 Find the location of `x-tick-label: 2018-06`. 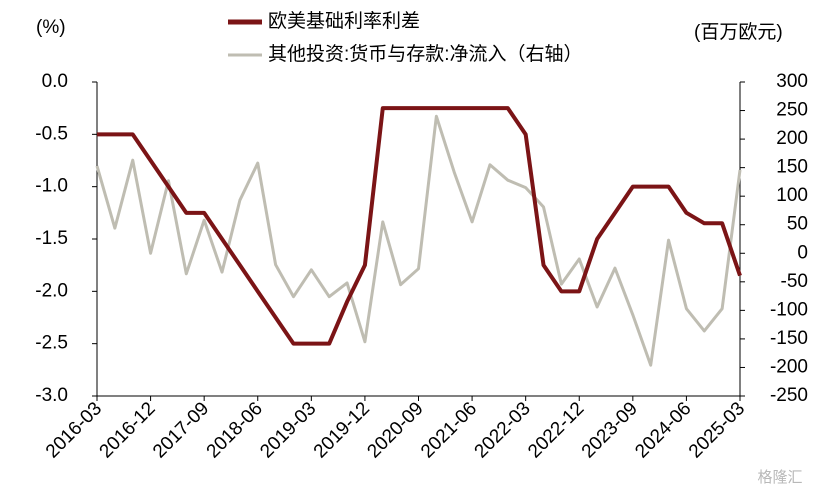

x-tick-label: 2018-06 is located at coordinates (235, 430).